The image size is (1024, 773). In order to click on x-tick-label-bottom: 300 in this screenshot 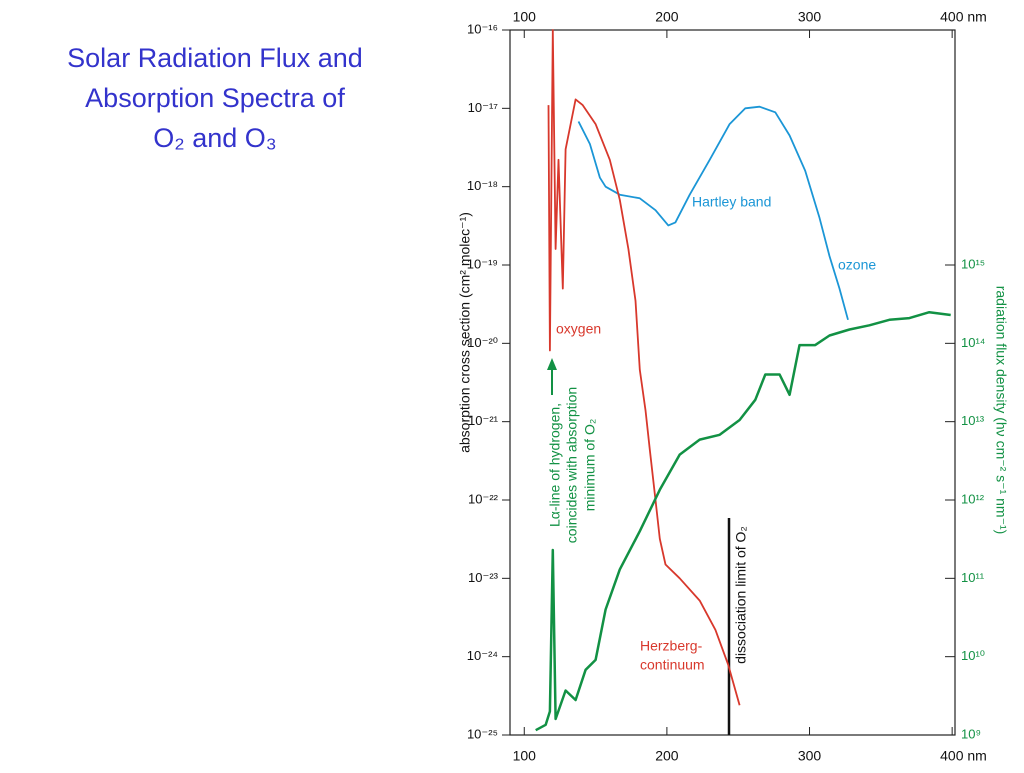, I will do `click(810, 756)`.